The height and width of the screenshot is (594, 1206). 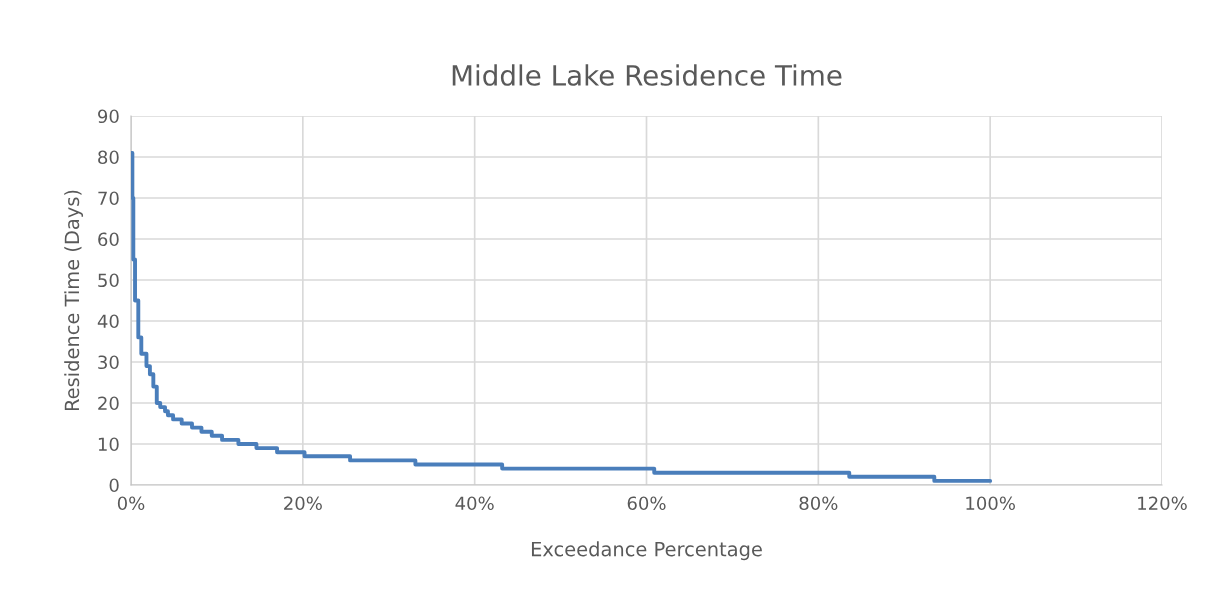 What do you see at coordinates (108, 157) in the screenshot?
I see `y-tick-label: 80` at bounding box center [108, 157].